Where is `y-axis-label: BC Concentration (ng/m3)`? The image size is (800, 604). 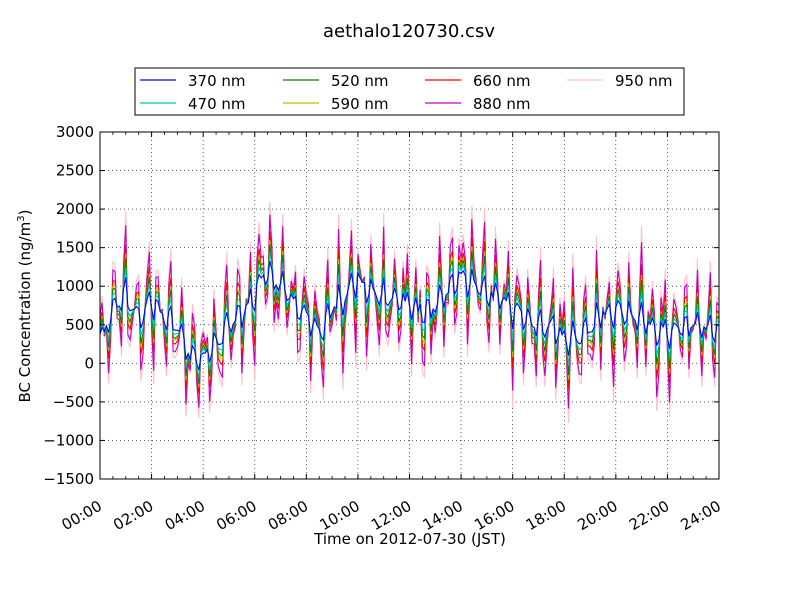
y-axis-label: BC Concentration (ng/m3) is located at coordinates (25, 306).